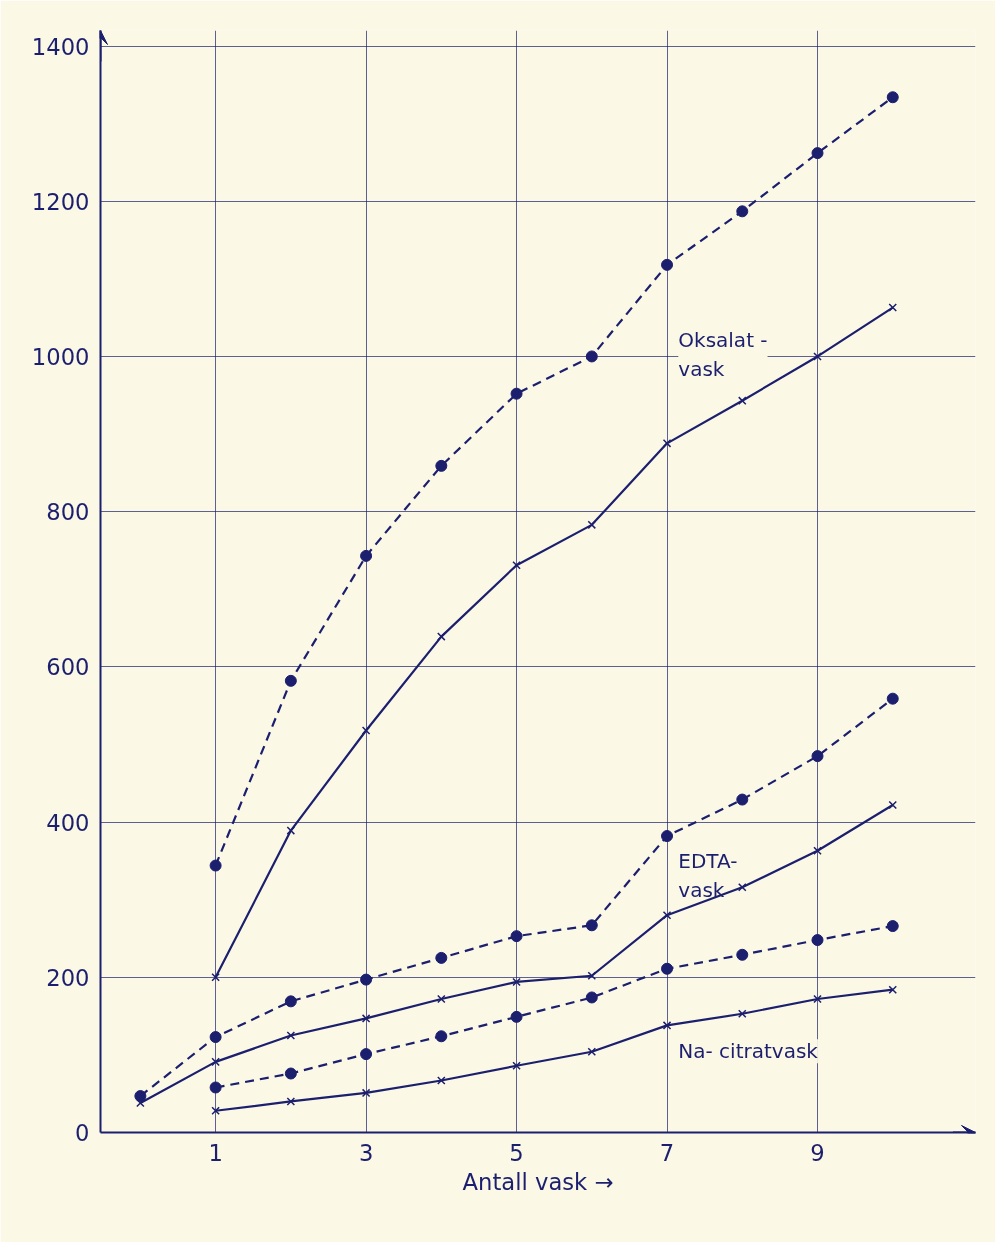 The image size is (995, 1242). I want to click on x-tick-label: 5, so click(516, 1152).